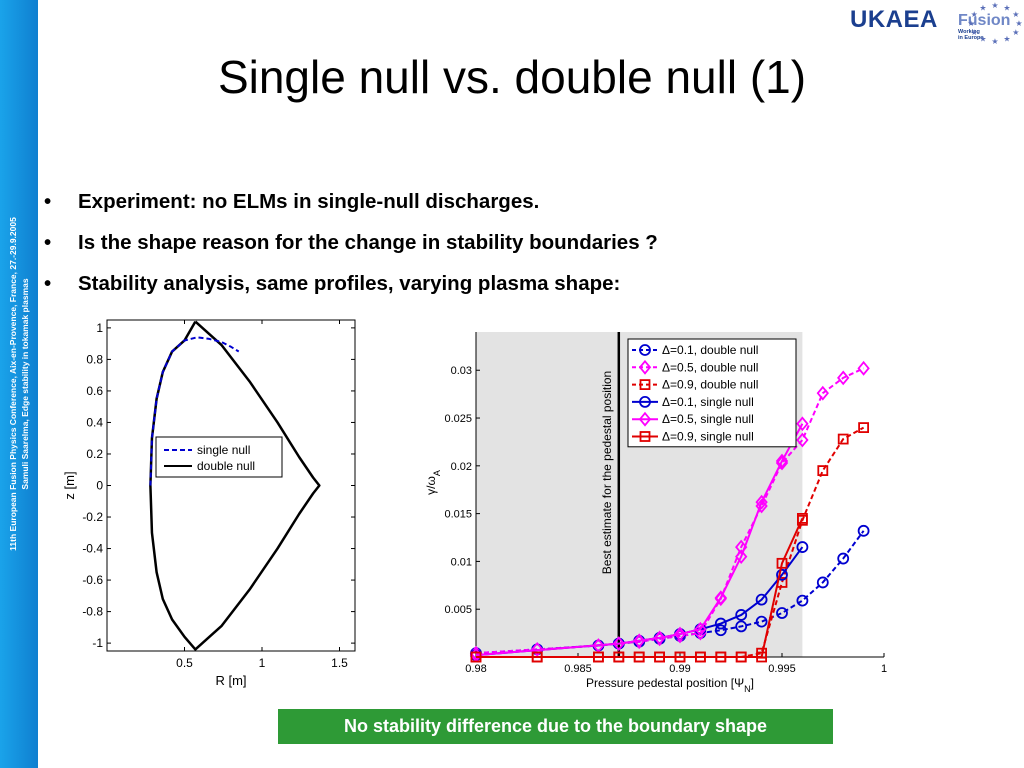 The image size is (1024, 768). What do you see at coordinates (461, 467) in the screenshot?
I see `y-tick-label: 0.02` at bounding box center [461, 467].